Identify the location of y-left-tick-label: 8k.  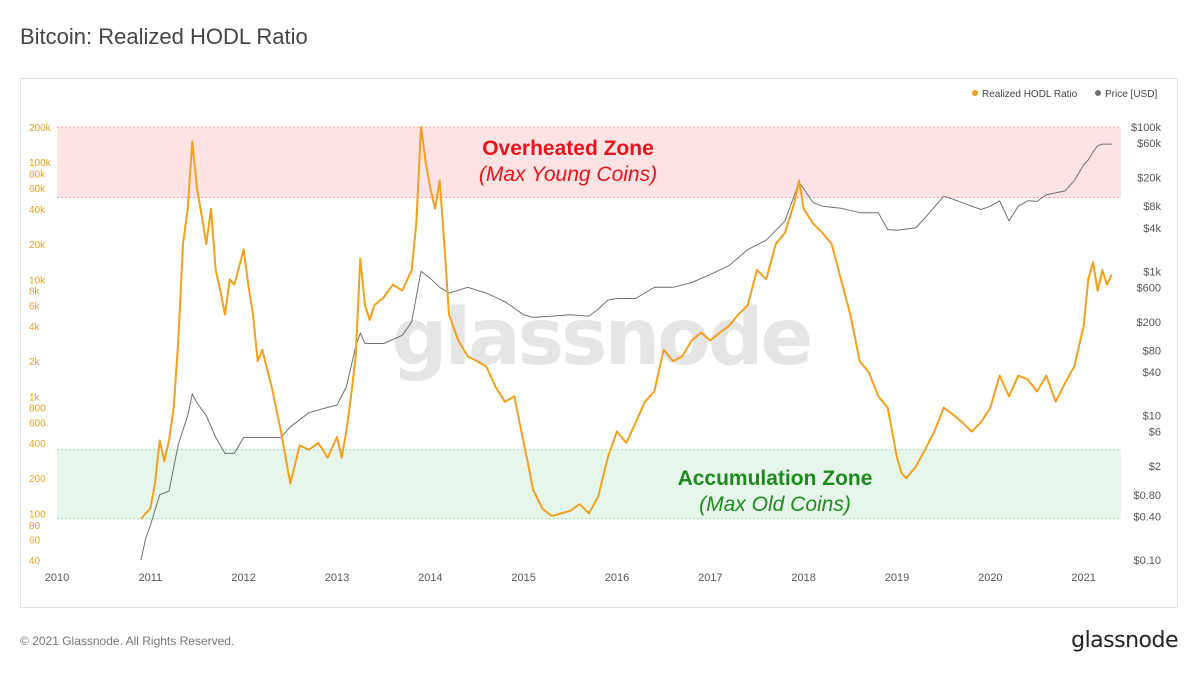
(35, 292).